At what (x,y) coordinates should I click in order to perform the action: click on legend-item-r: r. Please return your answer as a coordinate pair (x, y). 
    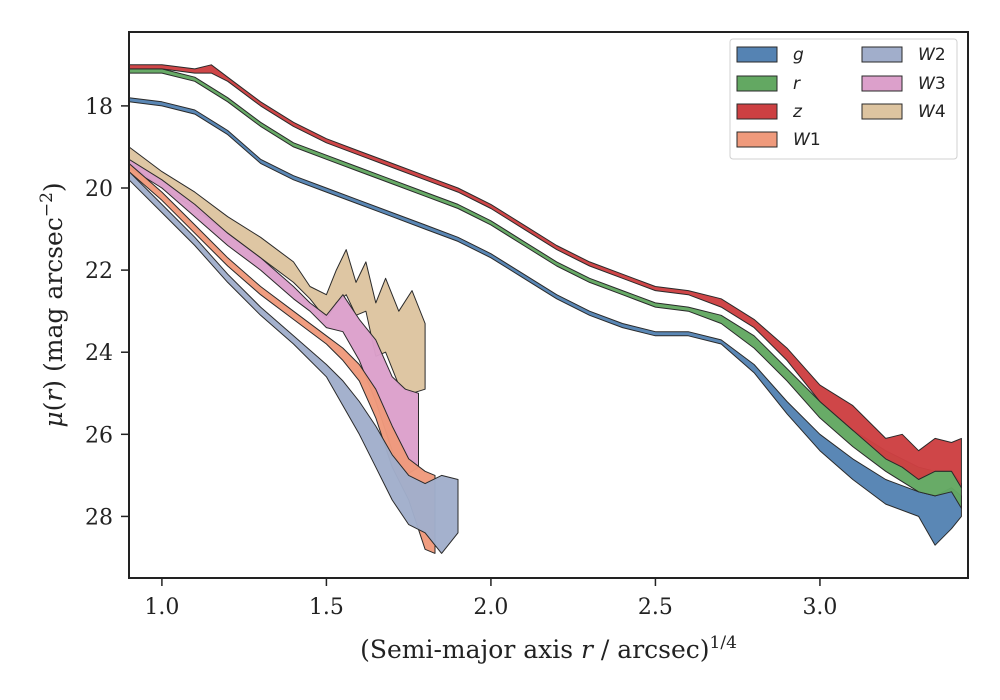
    Looking at the image, I should click on (768, 84).